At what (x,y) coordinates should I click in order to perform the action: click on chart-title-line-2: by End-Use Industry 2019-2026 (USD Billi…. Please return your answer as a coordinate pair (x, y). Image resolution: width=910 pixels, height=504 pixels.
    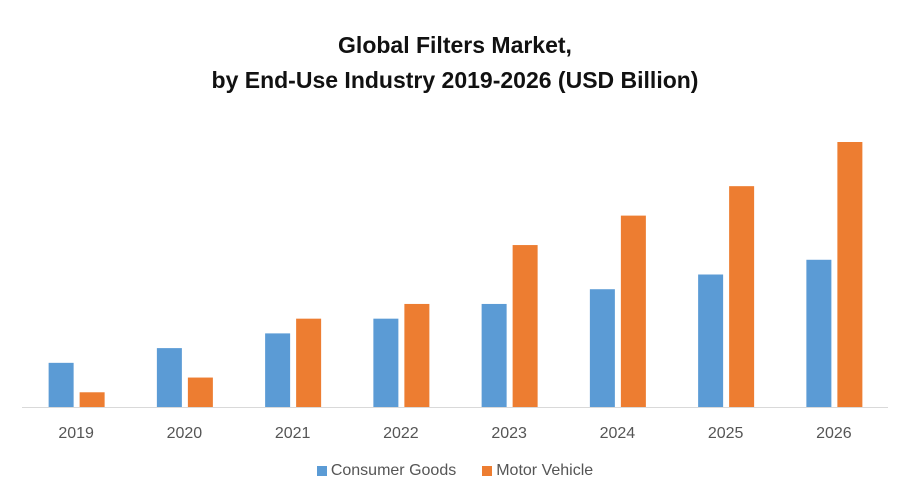
    Looking at the image, I should click on (455, 80).